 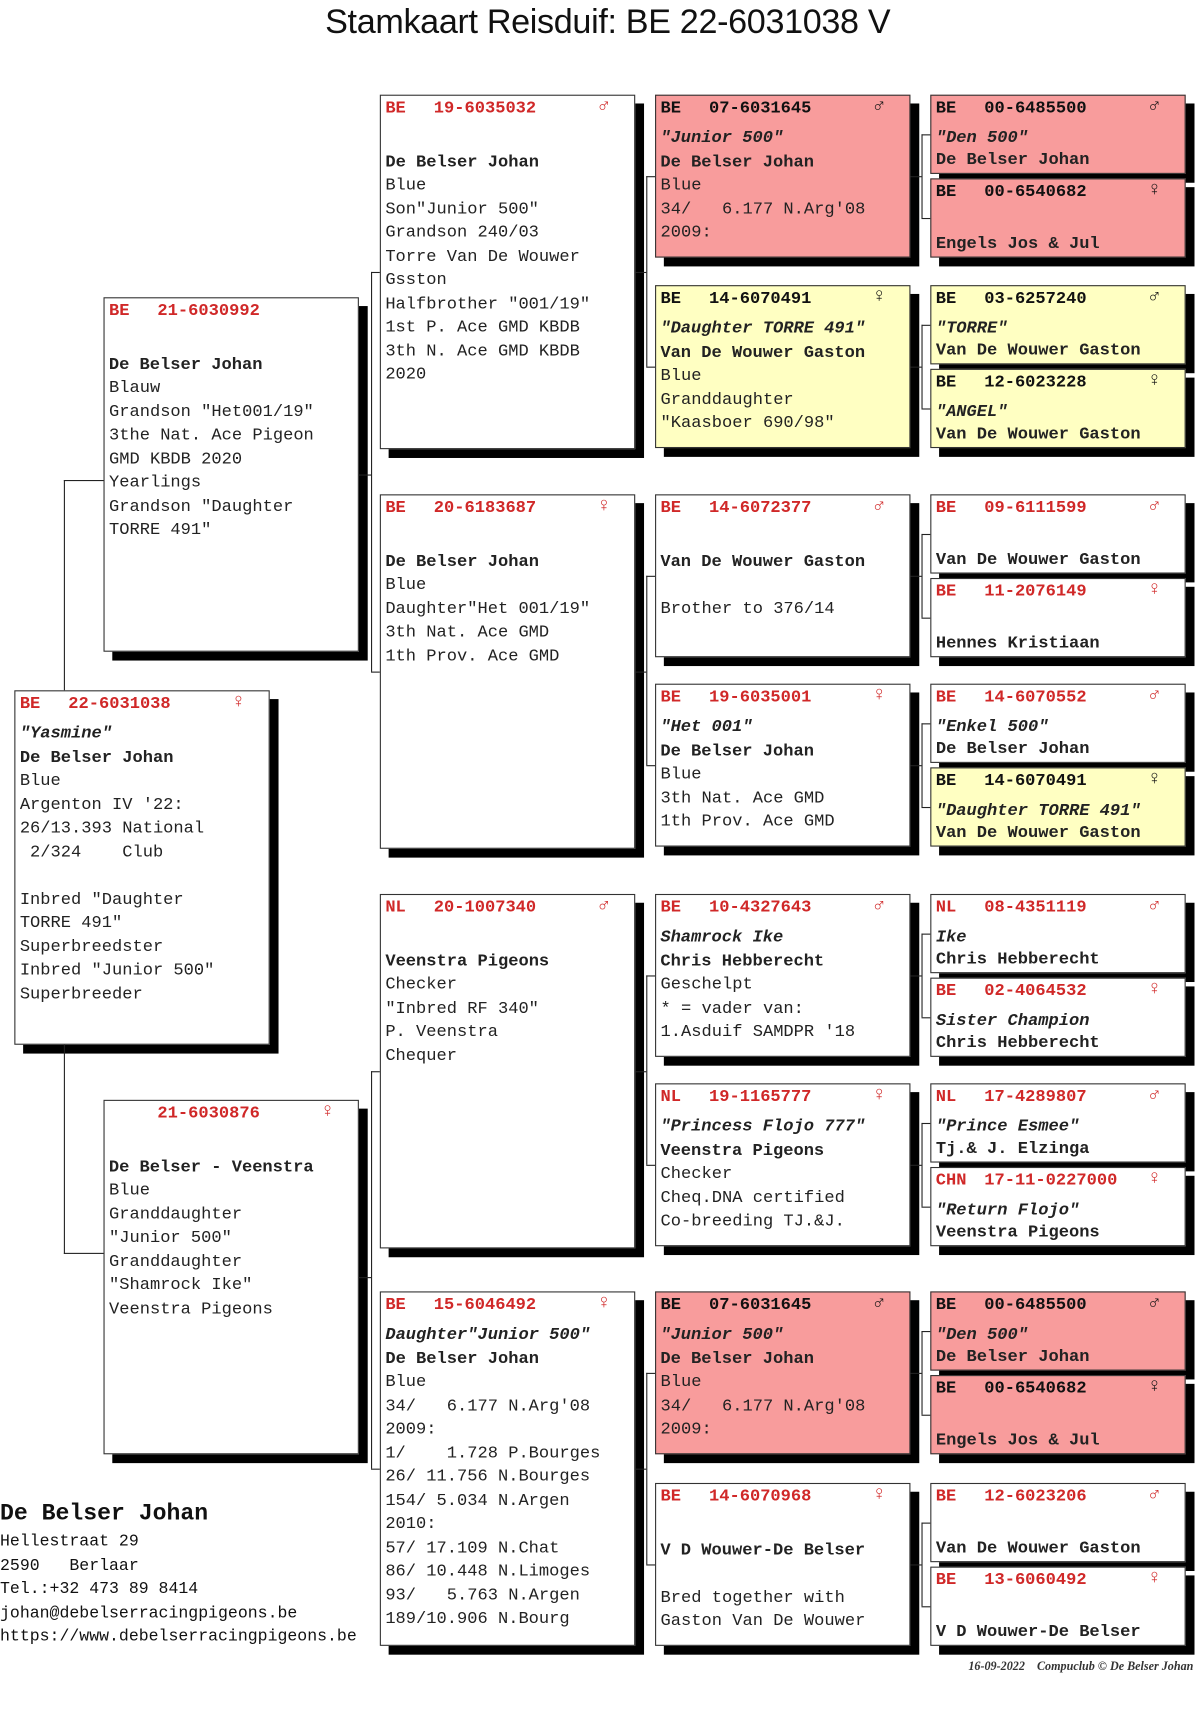 I want to click on card-line: "Shamrock Ike", so click(x=180, y=1284).